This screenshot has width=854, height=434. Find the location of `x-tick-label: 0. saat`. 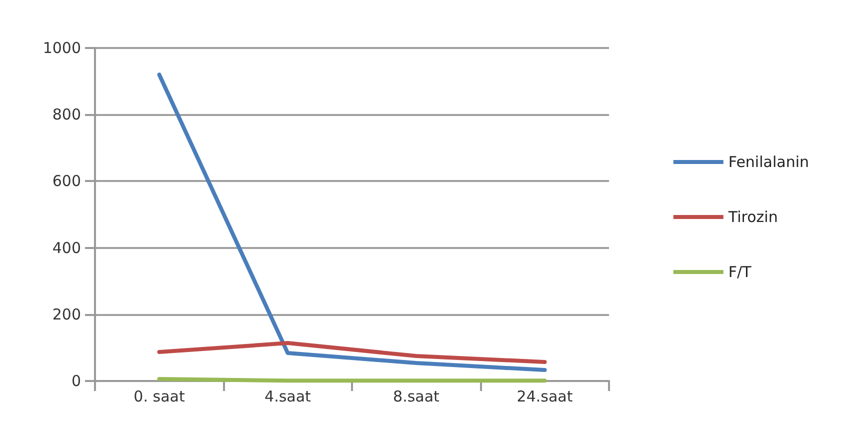

x-tick-label: 0. saat is located at coordinates (159, 397).